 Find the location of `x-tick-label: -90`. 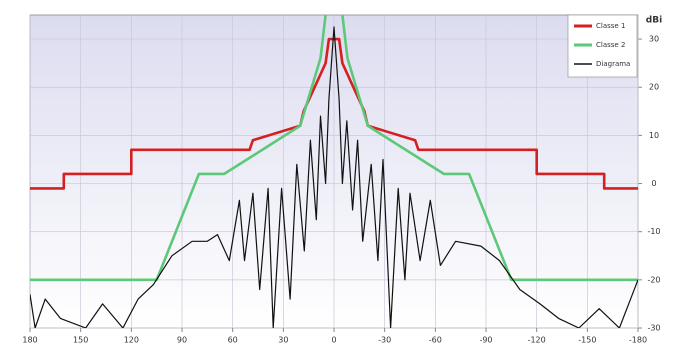

x-tick-label: -90 is located at coordinates (485, 340).